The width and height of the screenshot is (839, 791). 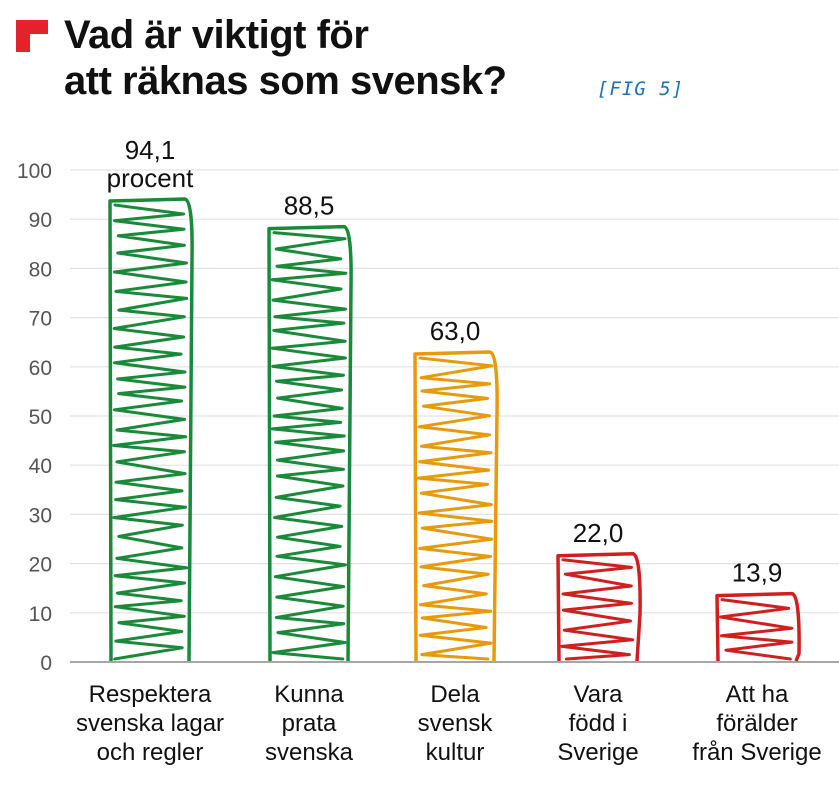 I want to click on figure-tag: [FIG 5], so click(x=641, y=89).